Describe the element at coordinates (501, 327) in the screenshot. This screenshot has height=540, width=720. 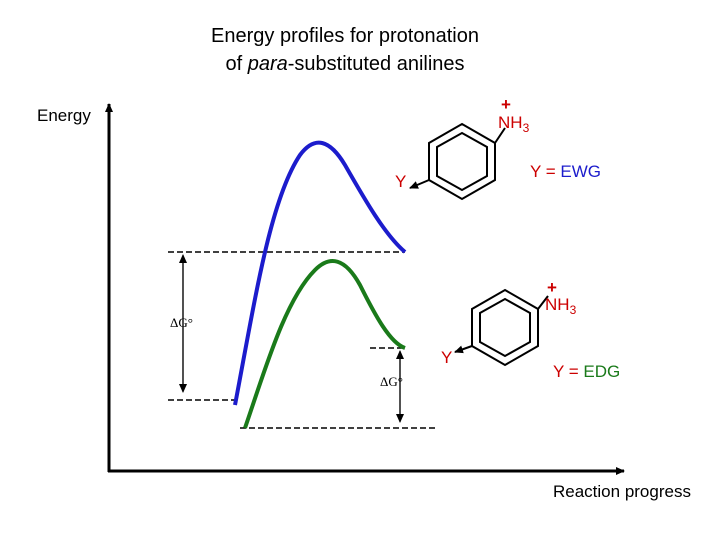
I see `edg-structure` at that location.